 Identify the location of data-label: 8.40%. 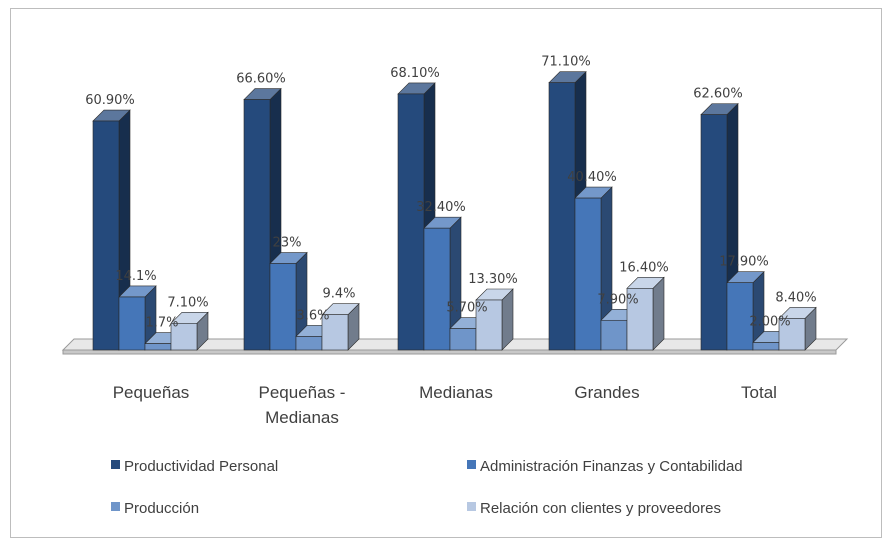
(795, 297).